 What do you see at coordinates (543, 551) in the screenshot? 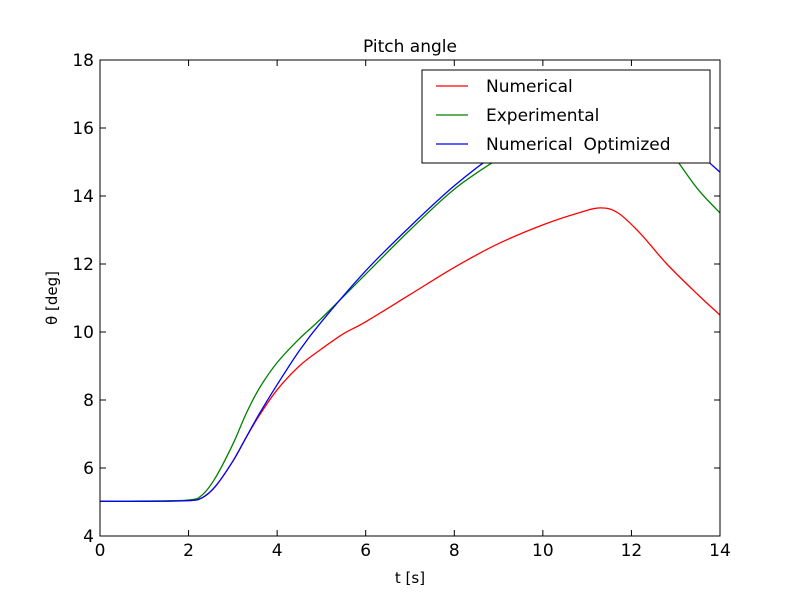
I see `x-tick-label-5: 10` at bounding box center [543, 551].